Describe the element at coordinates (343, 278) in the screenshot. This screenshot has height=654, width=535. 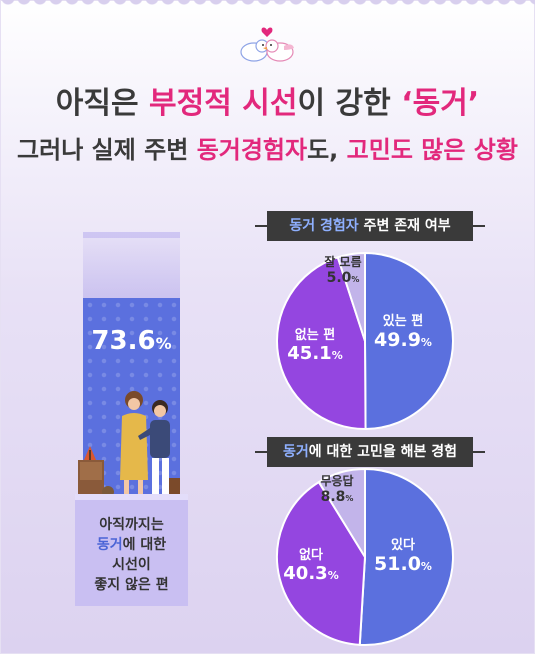
I see `pie-1-value-3: 5.0%` at that location.